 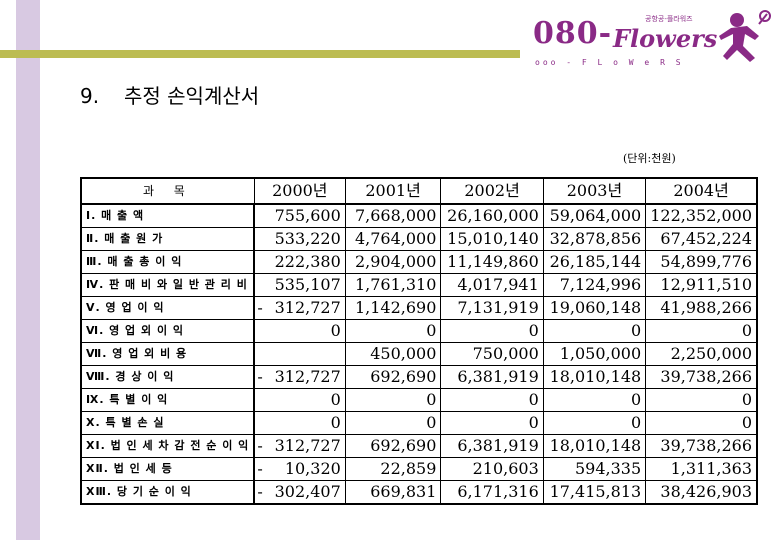 I want to click on logo-tagline: 공항공-플라워즈, so click(x=669, y=19).